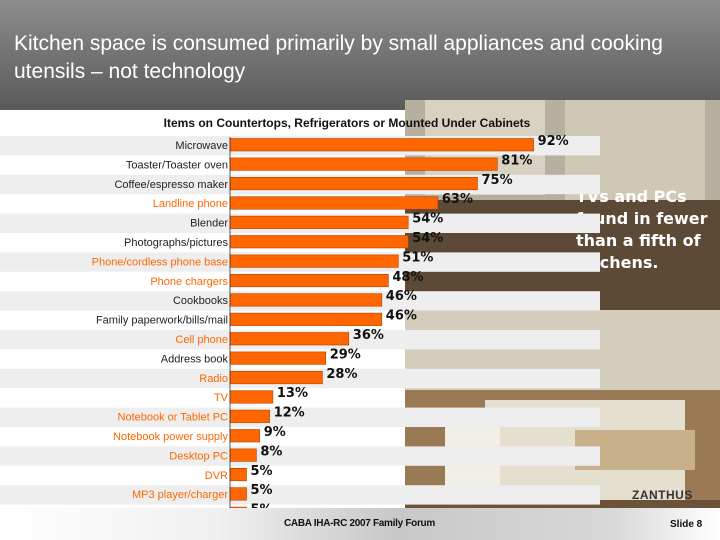  What do you see at coordinates (292, 393) in the screenshot?
I see `value-label: 13%` at bounding box center [292, 393].